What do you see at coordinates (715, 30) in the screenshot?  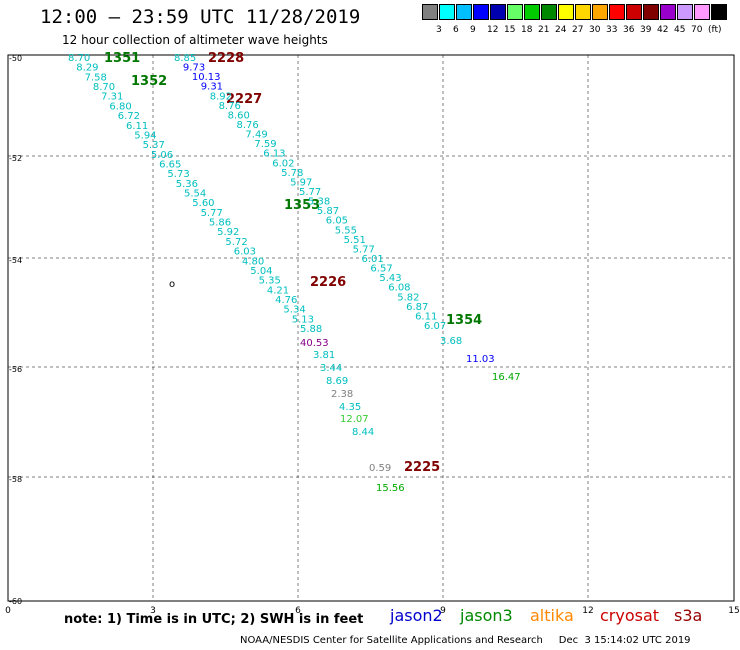 I see `scale-unit: (ft)` at bounding box center [715, 30].